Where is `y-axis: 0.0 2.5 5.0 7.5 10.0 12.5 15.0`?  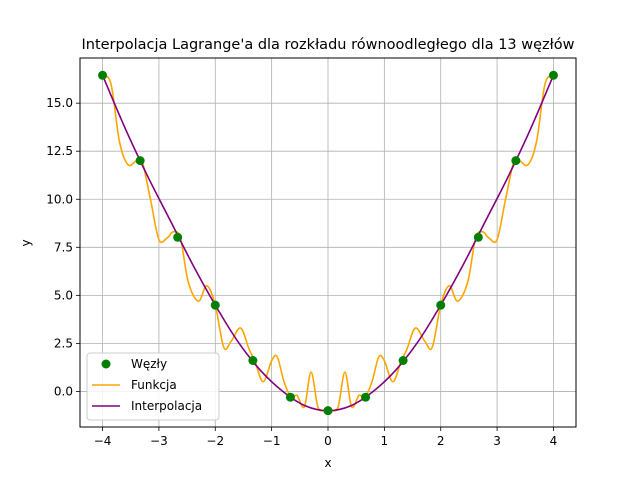
y-axis: 0.0 2.5 5.0 7.5 10.0 12.5 15.0 is located at coordinates (63, 247).